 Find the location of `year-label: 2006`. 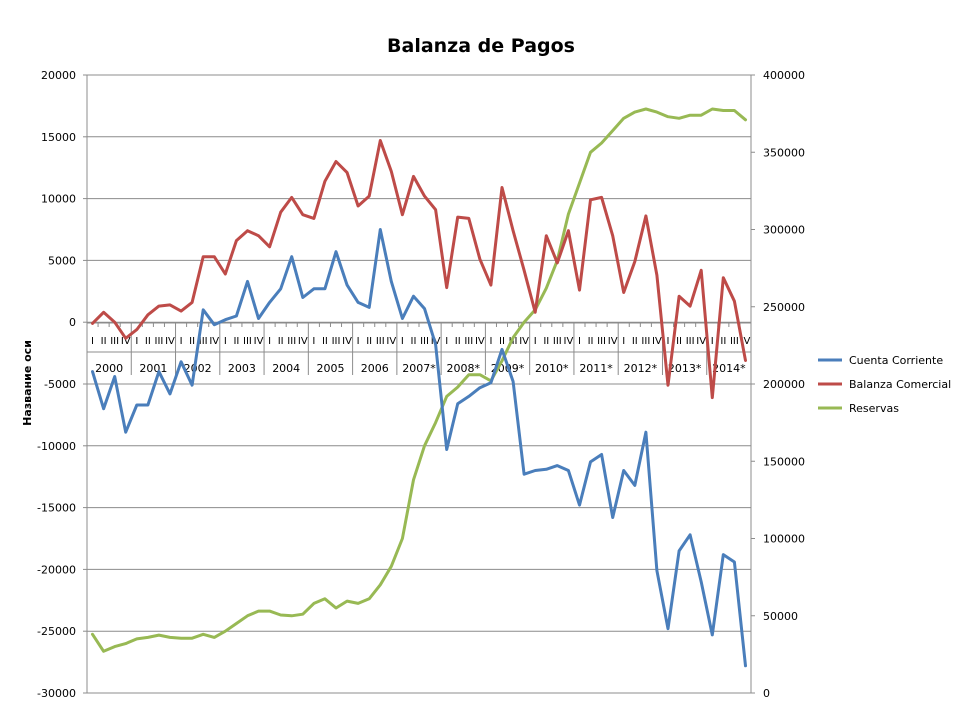

year-label: 2006 is located at coordinates (375, 368).